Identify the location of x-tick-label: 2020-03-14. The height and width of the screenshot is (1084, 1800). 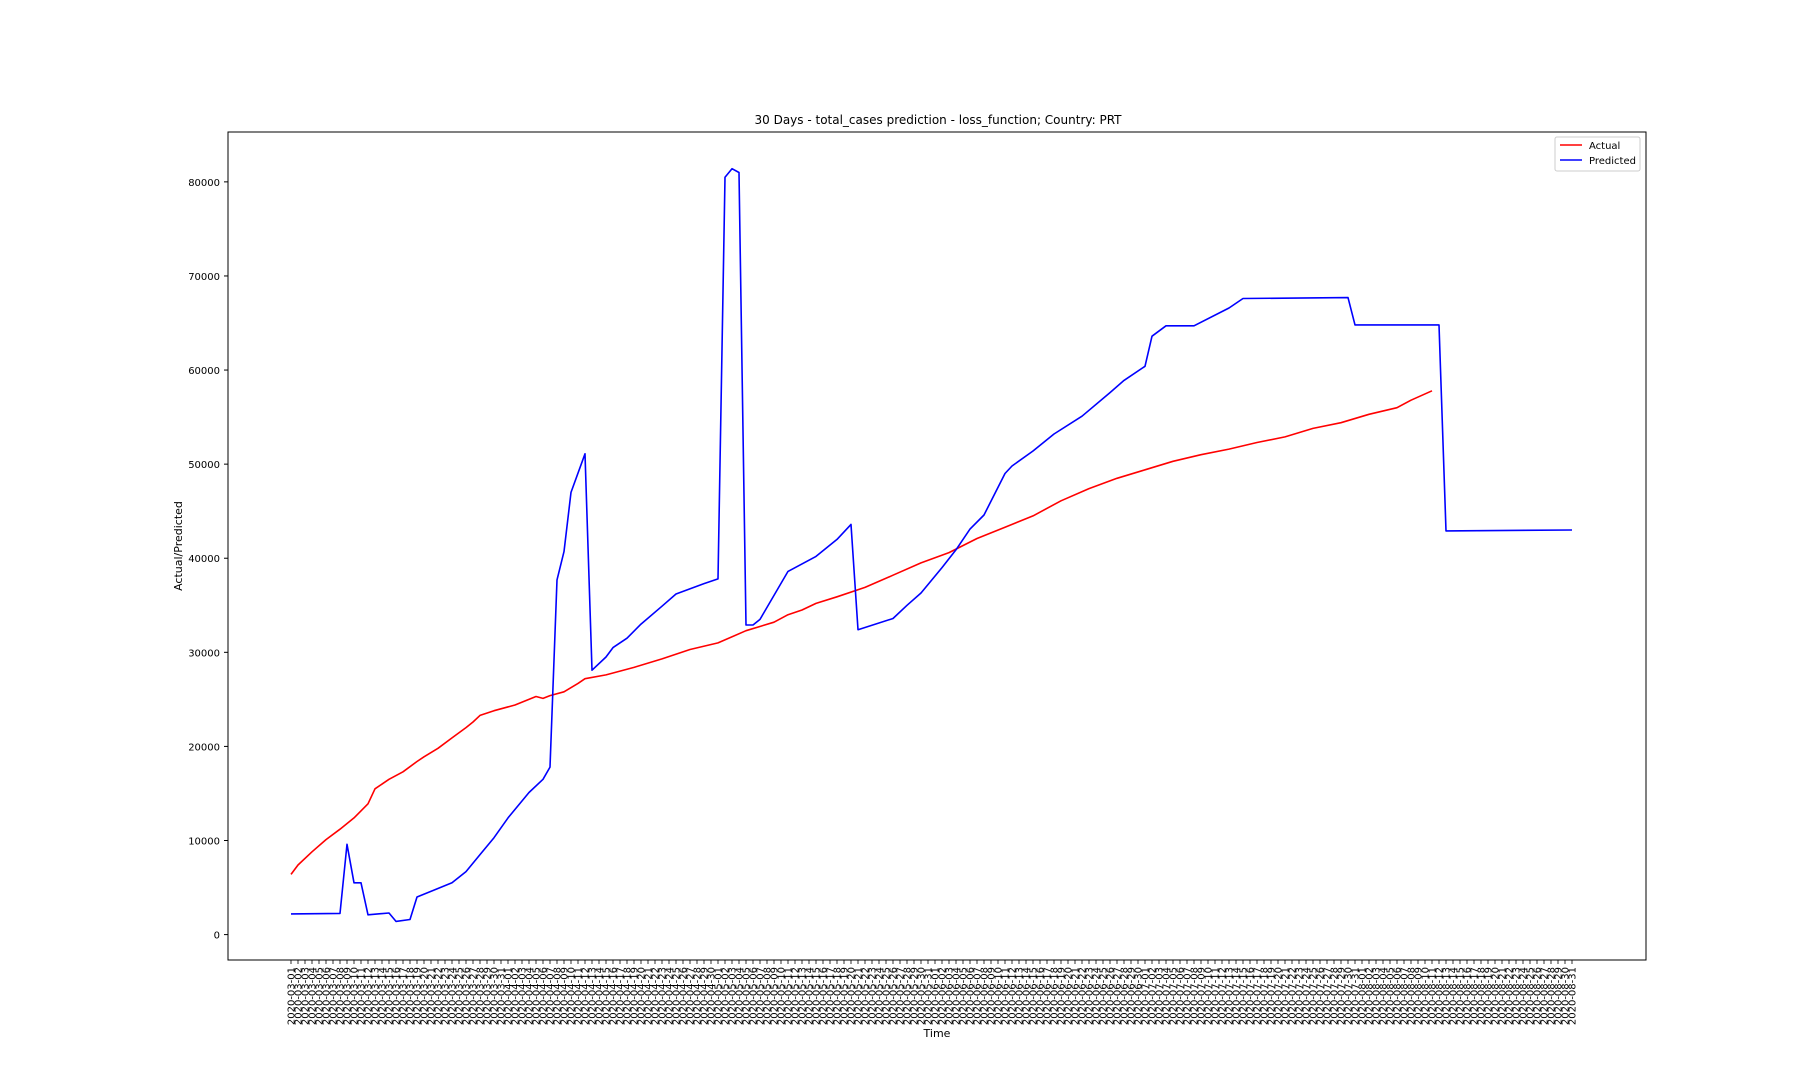
(383, 996).